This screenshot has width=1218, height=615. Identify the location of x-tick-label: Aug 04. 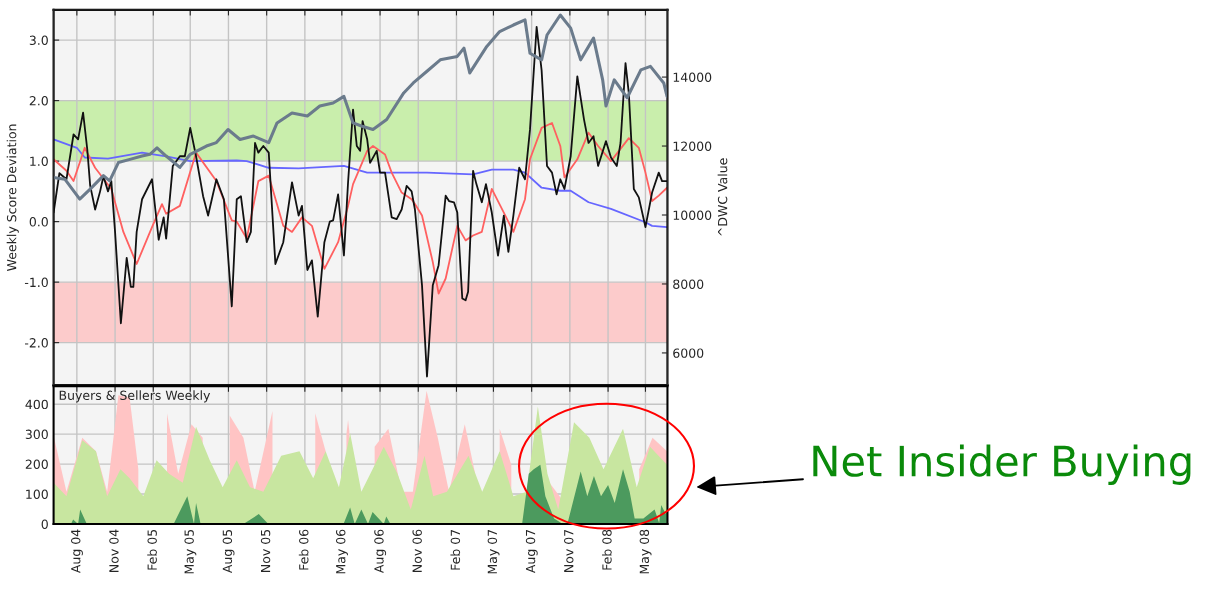
(77, 551).